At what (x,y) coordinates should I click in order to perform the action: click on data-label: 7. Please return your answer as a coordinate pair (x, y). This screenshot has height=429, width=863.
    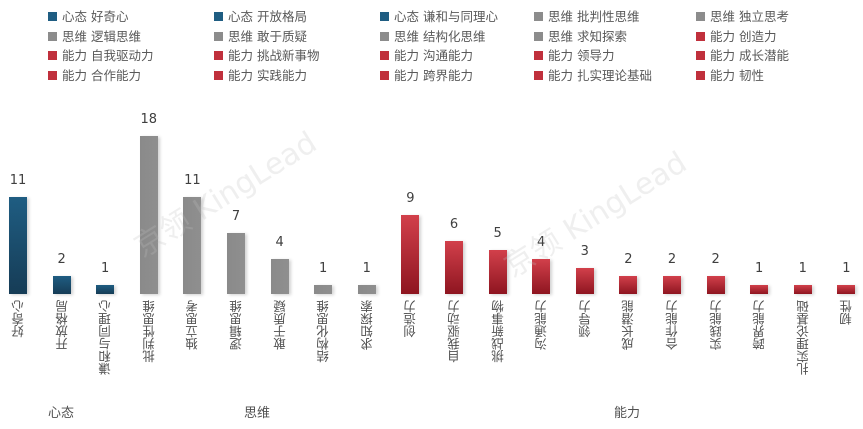
    Looking at the image, I should click on (236, 216).